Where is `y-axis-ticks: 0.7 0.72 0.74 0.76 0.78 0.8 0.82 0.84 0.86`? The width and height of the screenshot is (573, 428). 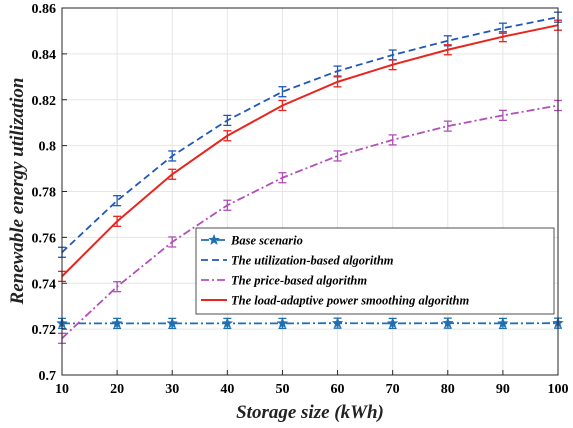 y-axis-ticks: 0.7 0.72 0.74 0.76 0.78 0.8 0.82 0.84 0.86 is located at coordinates (49, 193).